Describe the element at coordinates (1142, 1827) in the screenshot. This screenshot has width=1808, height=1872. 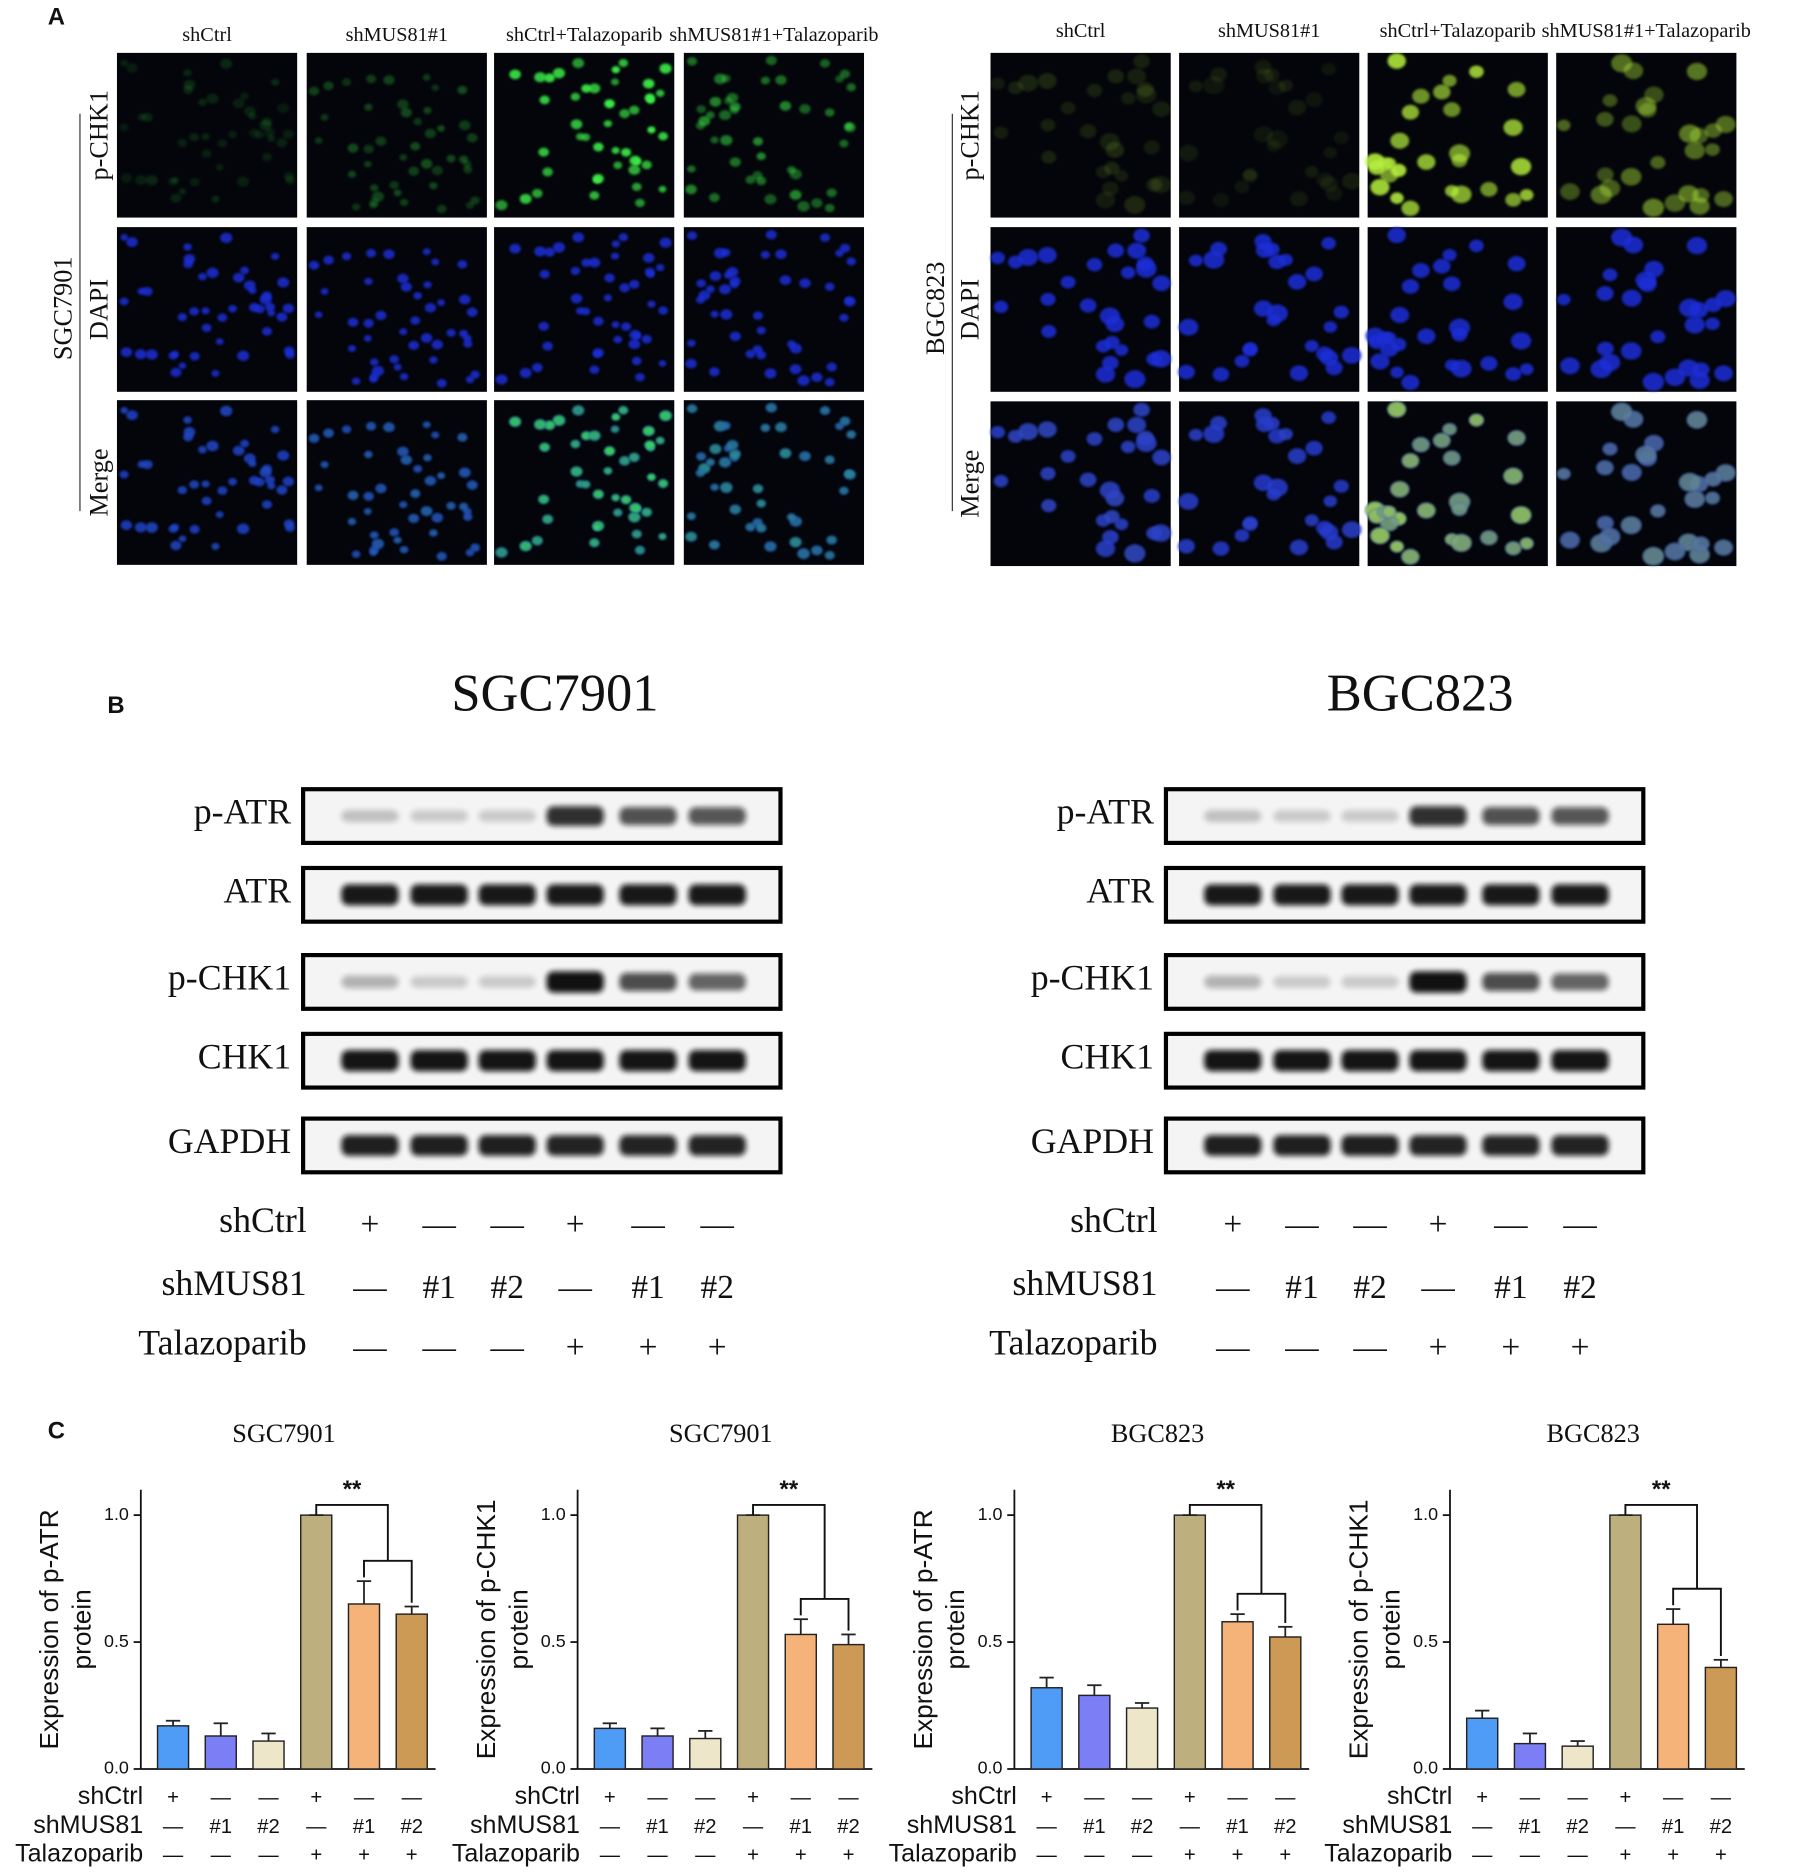
I see `condition-mark: #2` at that location.